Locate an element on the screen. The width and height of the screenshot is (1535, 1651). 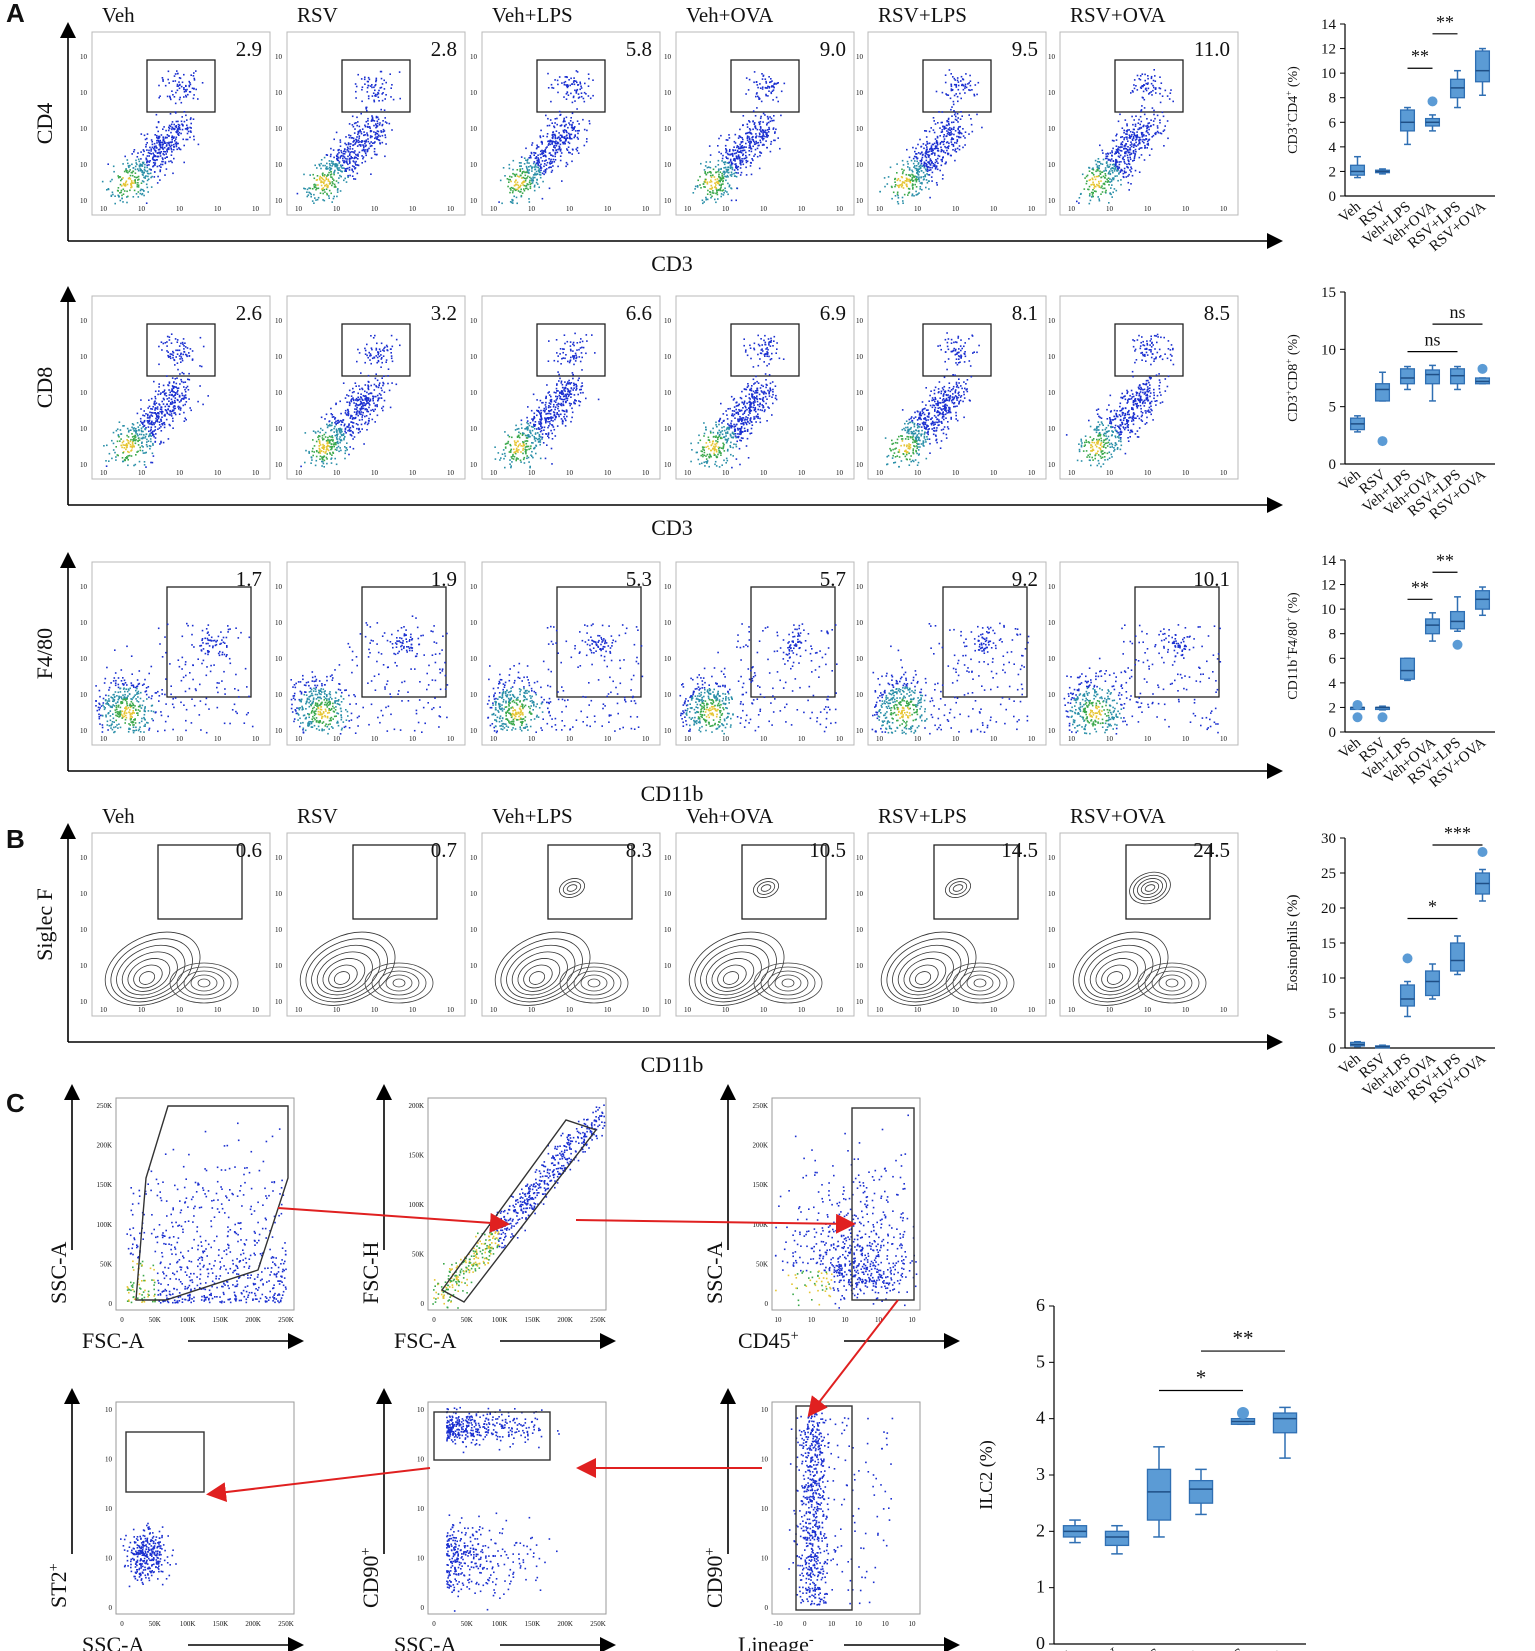
axis-label-y: CD4 is located at coordinates (44, 124).